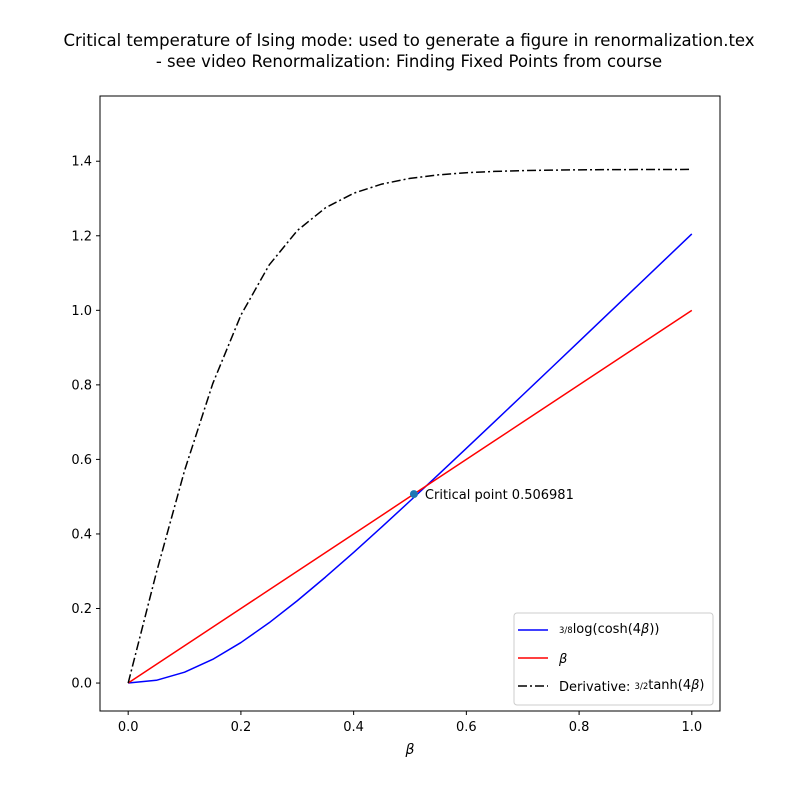  What do you see at coordinates (466, 727) in the screenshot?
I see `x-tick-label: 0.6` at bounding box center [466, 727].